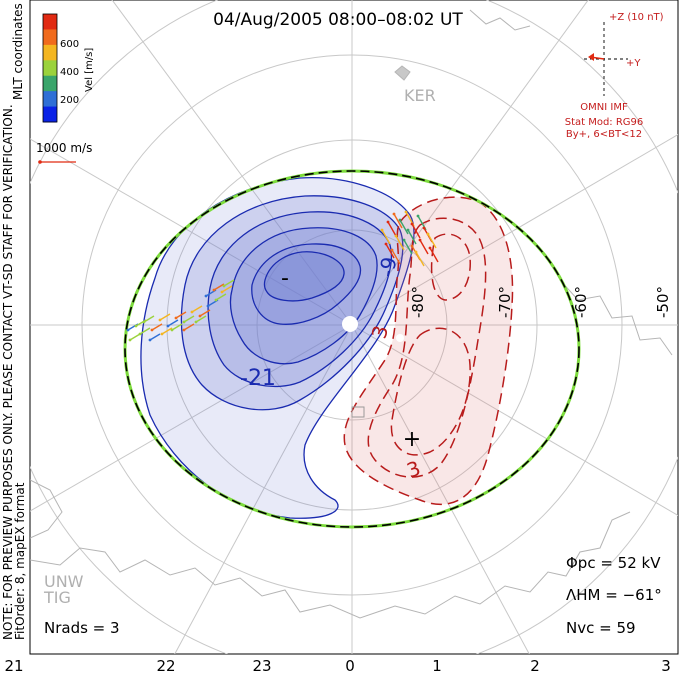 The image size is (680, 674). What do you see at coordinates (64, 581) in the screenshot?
I see `station-unw: UNW` at bounding box center [64, 581].